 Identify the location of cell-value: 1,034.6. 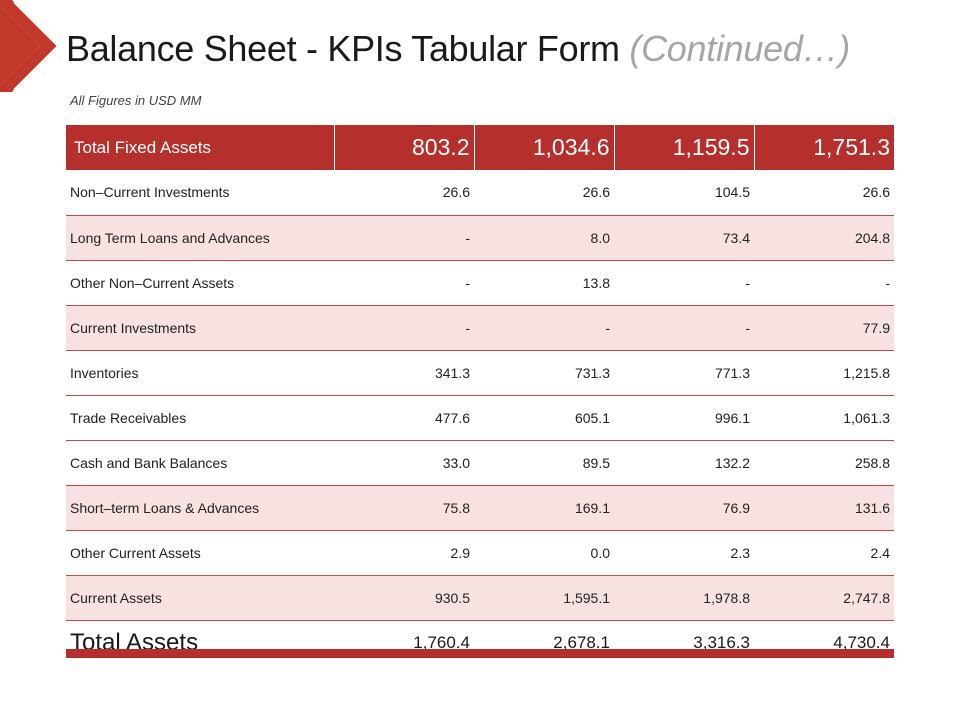
(543, 147).